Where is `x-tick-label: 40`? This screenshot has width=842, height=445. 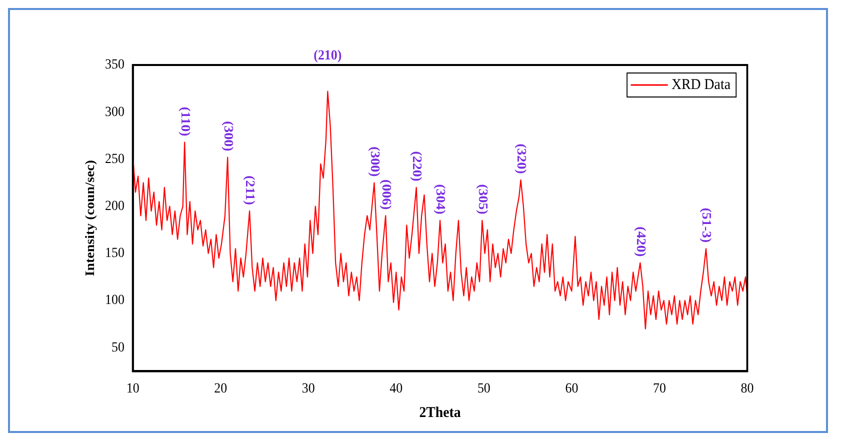 x-tick-label: 40 is located at coordinates (396, 388).